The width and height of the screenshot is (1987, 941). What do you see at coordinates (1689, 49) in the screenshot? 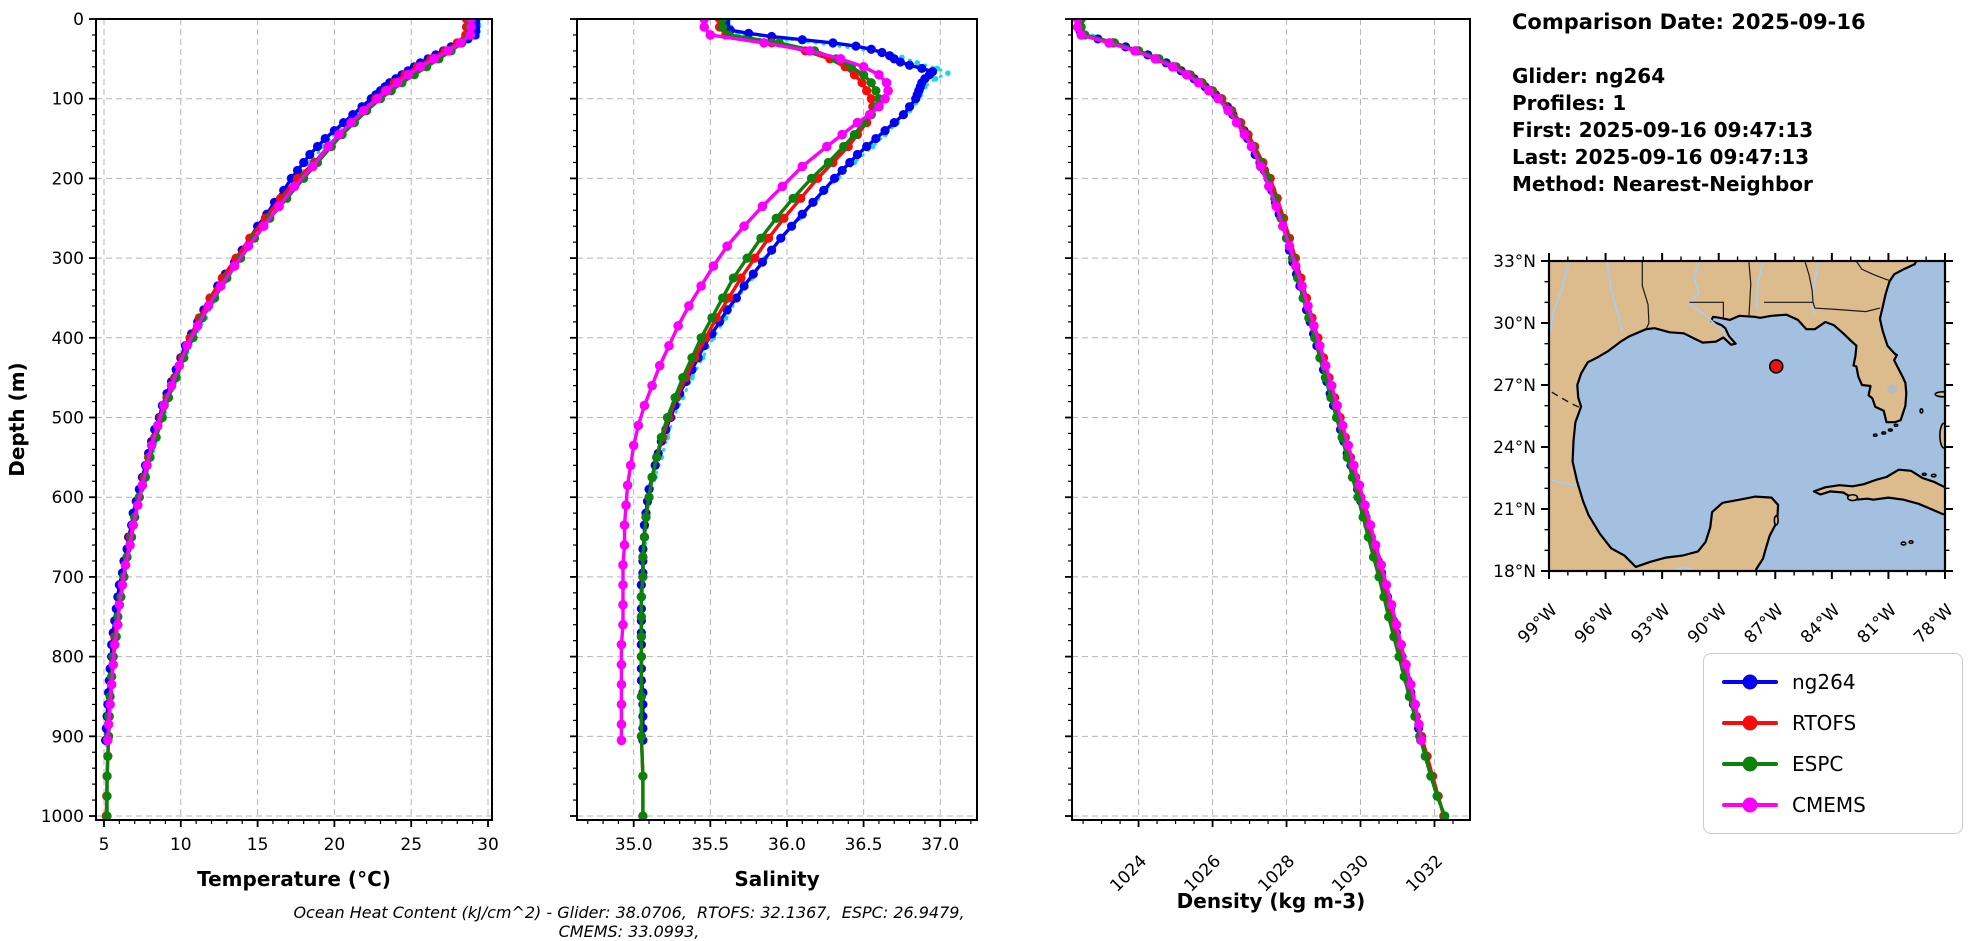
I see `info-spacer` at bounding box center [1689, 49].